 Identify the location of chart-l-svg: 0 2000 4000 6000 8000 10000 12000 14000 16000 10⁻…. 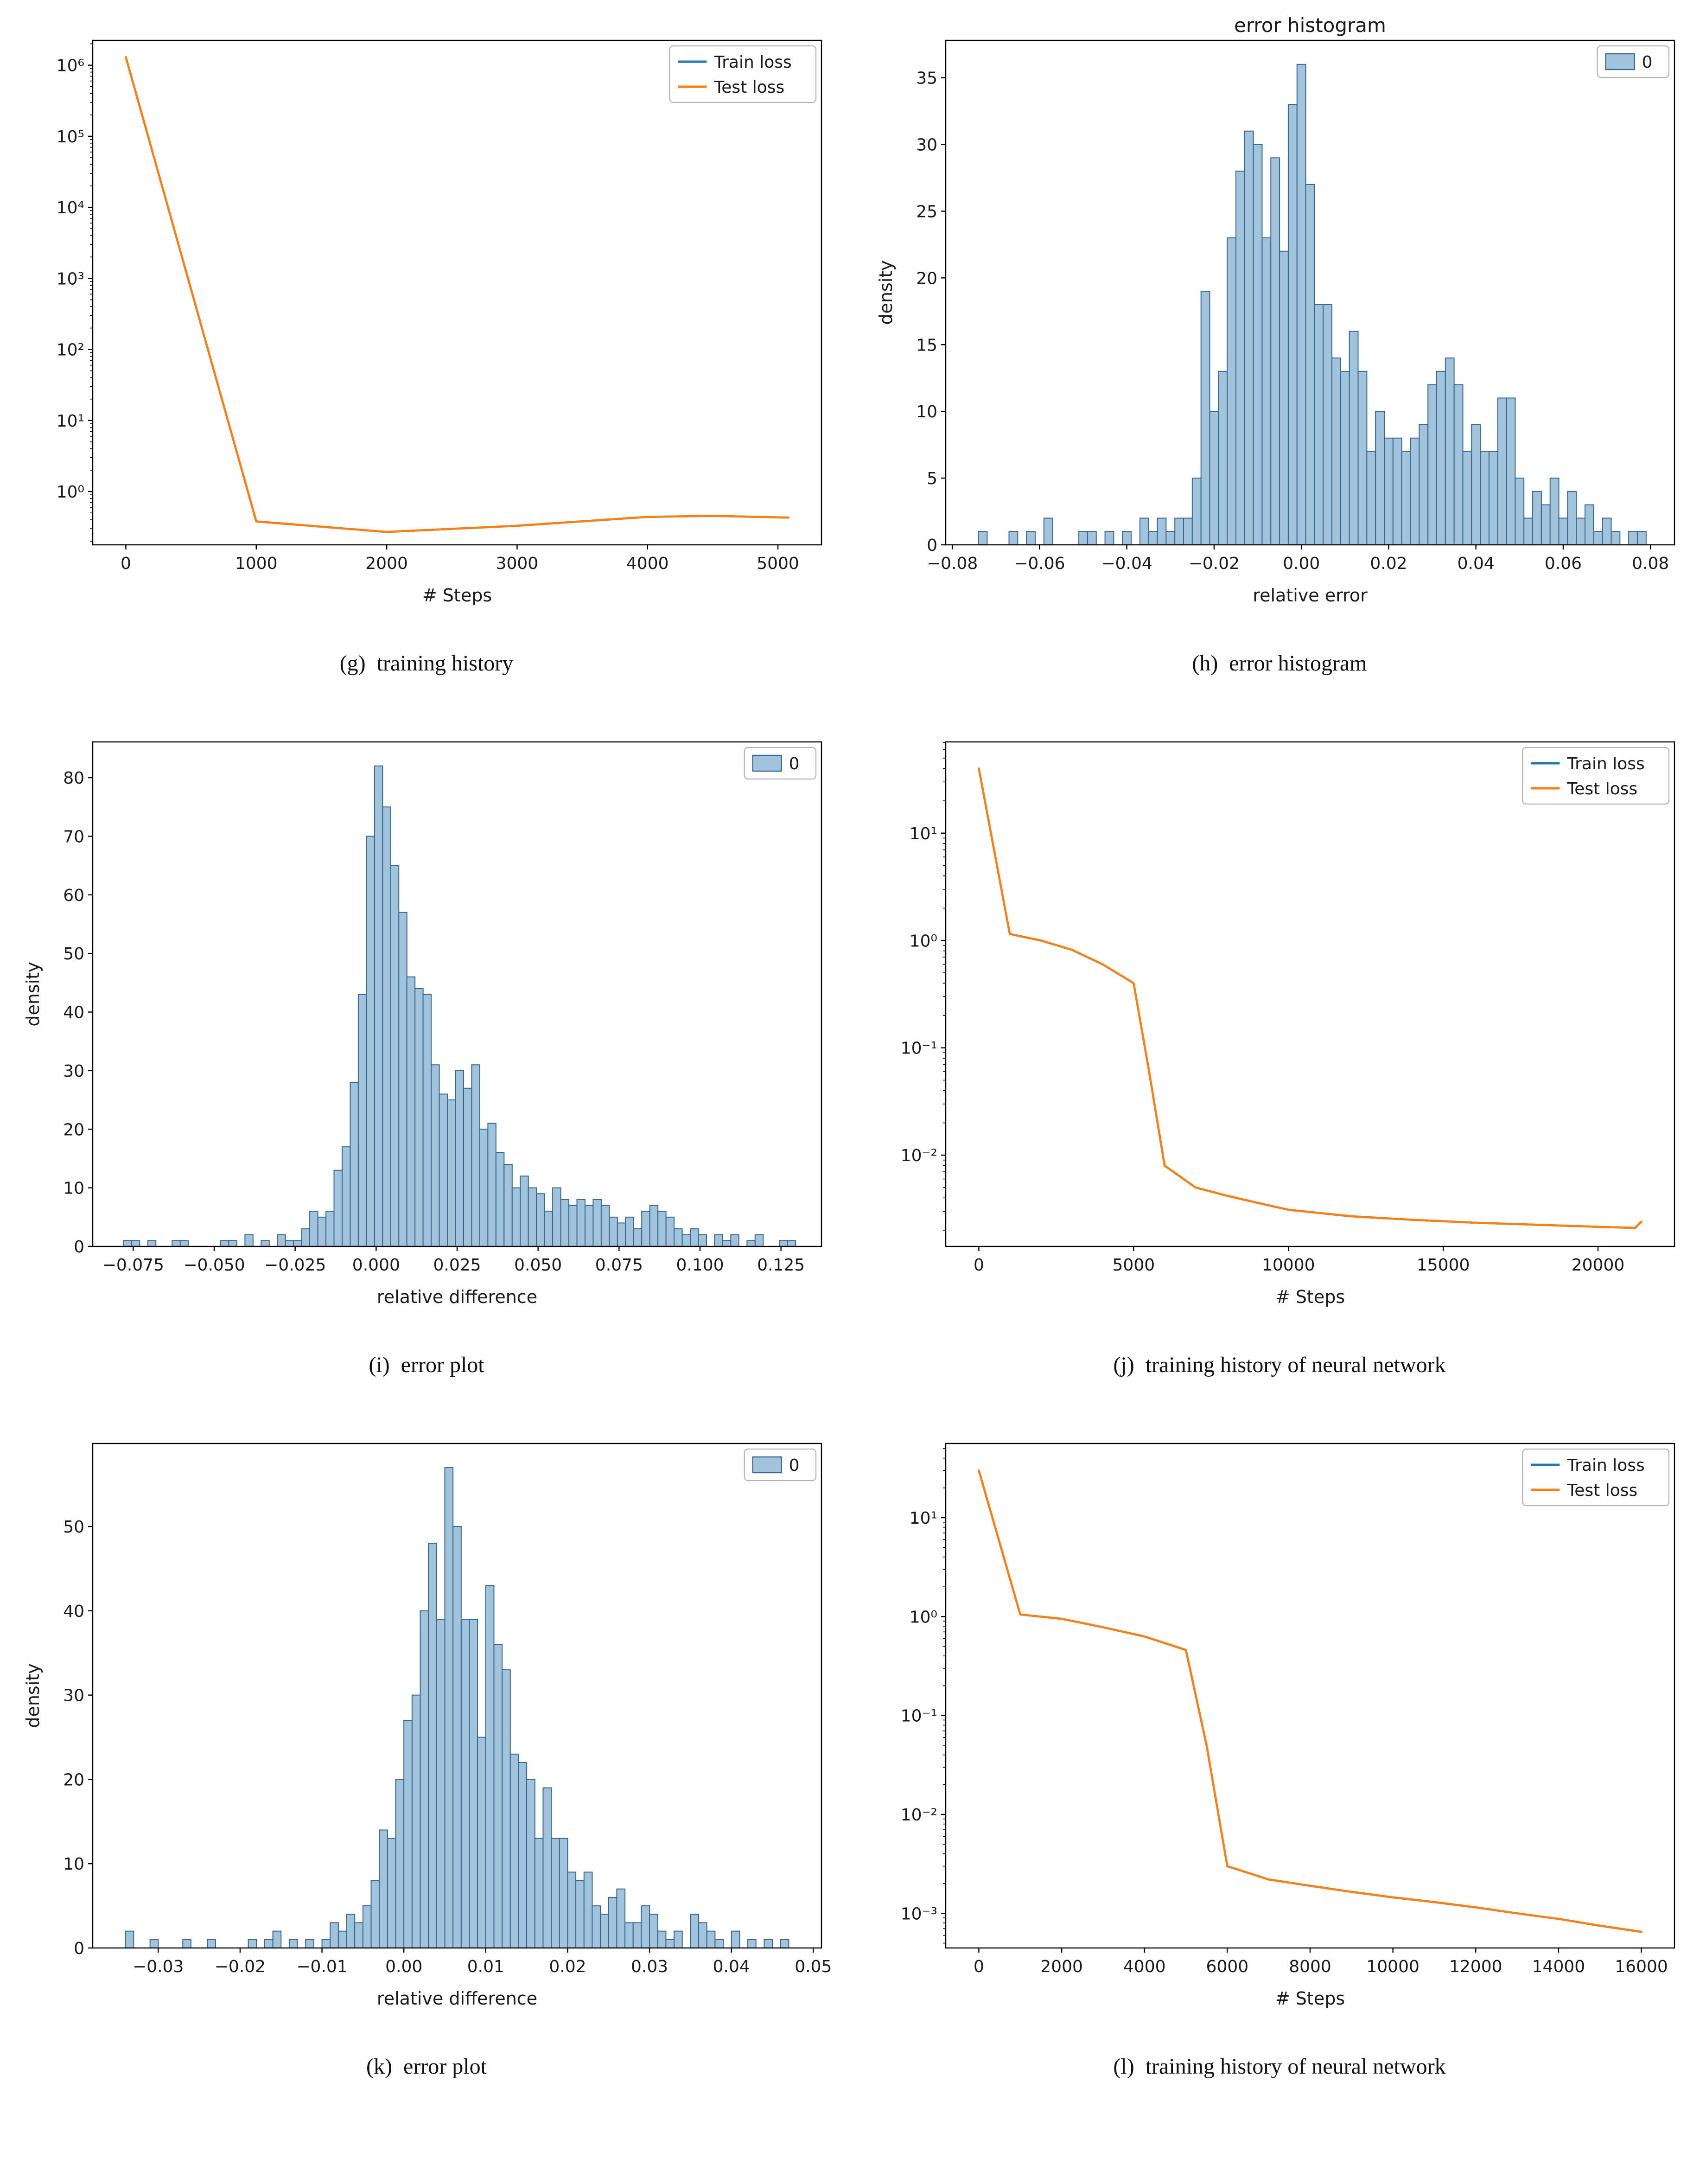
(1288, 1726).